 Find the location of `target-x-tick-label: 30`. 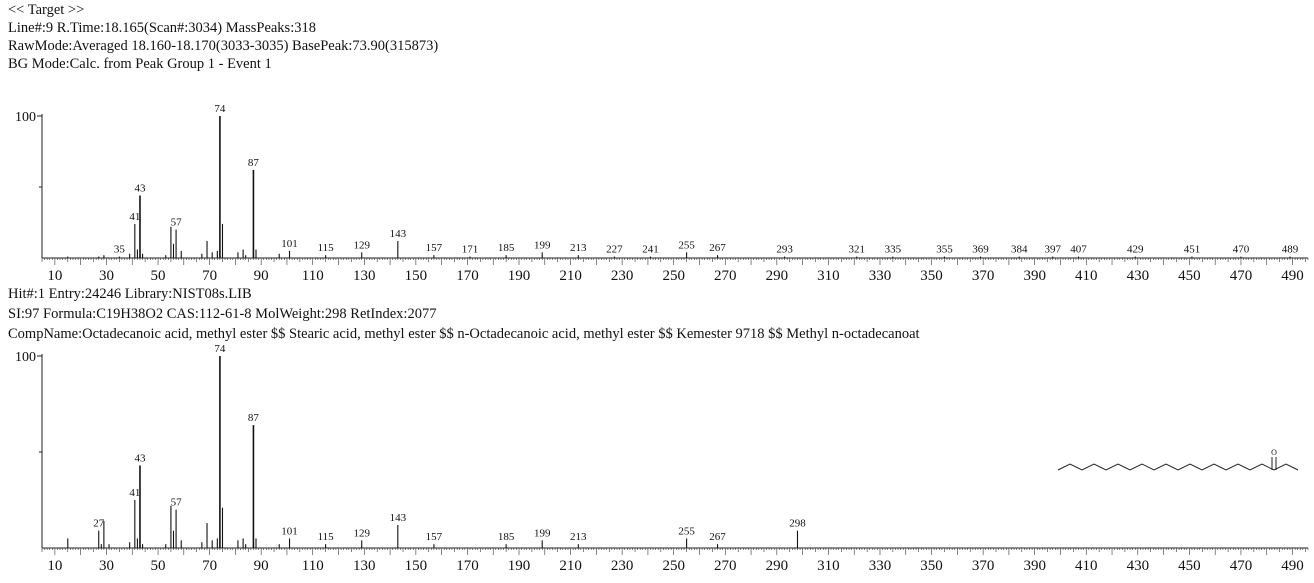

target-x-tick-label: 30 is located at coordinates (106, 276).